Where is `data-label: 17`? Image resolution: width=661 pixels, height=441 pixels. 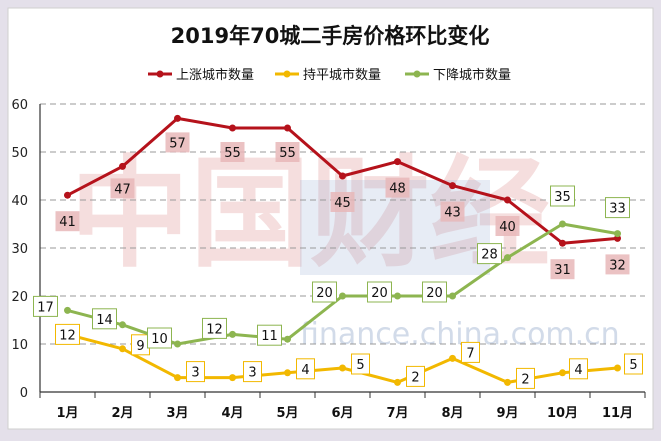
data-label: 17 is located at coordinates (45, 307).